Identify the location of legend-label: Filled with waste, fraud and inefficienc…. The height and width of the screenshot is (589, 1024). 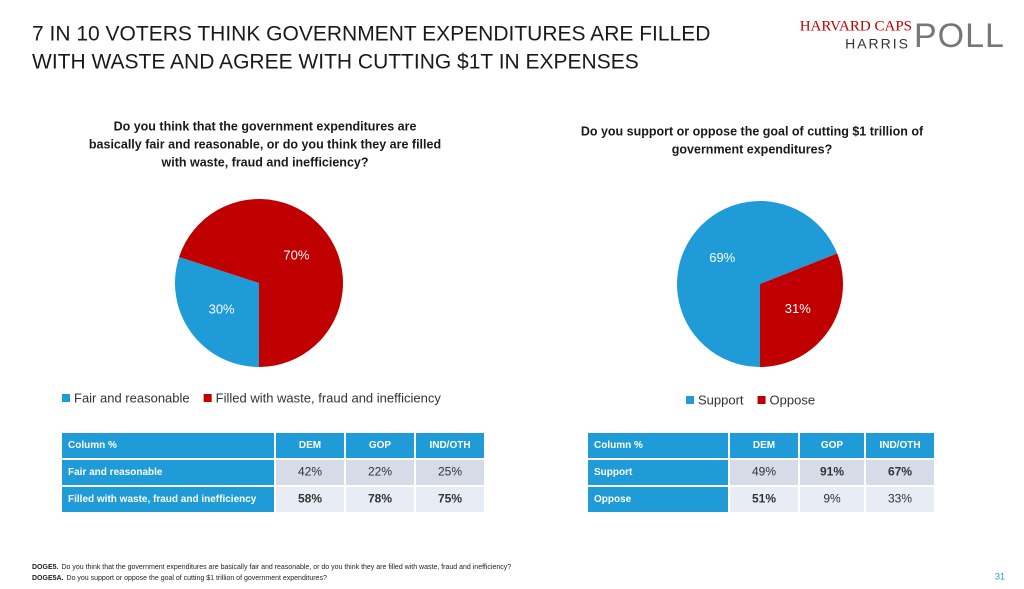
(329, 397).